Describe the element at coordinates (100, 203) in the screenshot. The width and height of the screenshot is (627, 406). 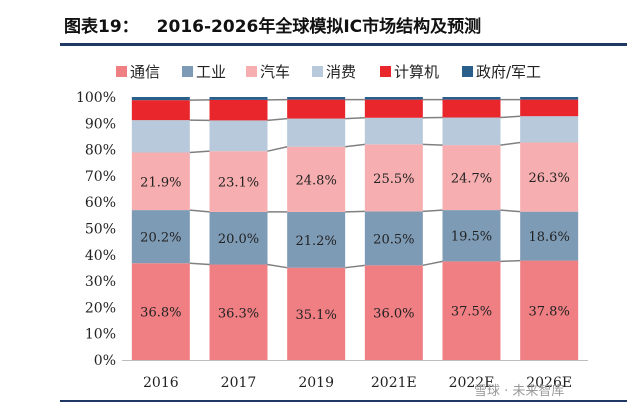
I see `y-tick-label: 60%` at that location.